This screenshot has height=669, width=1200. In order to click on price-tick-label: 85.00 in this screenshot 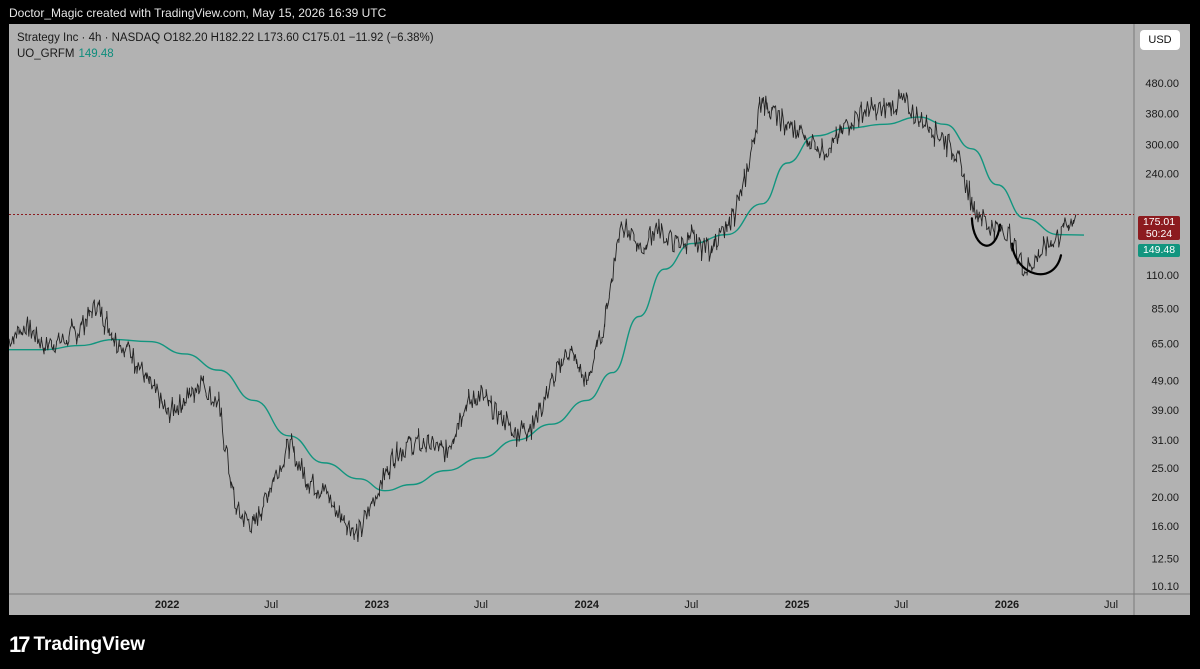, I will do `click(1165, 310)`.